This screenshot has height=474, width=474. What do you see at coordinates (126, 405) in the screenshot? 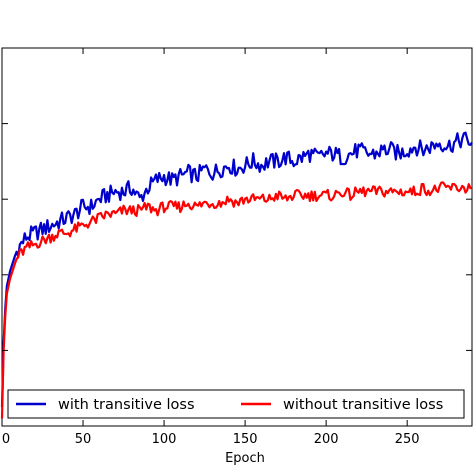
I see `legend-label-with-transitive-loss: with transitive loss` at bounding box center [126, 405].